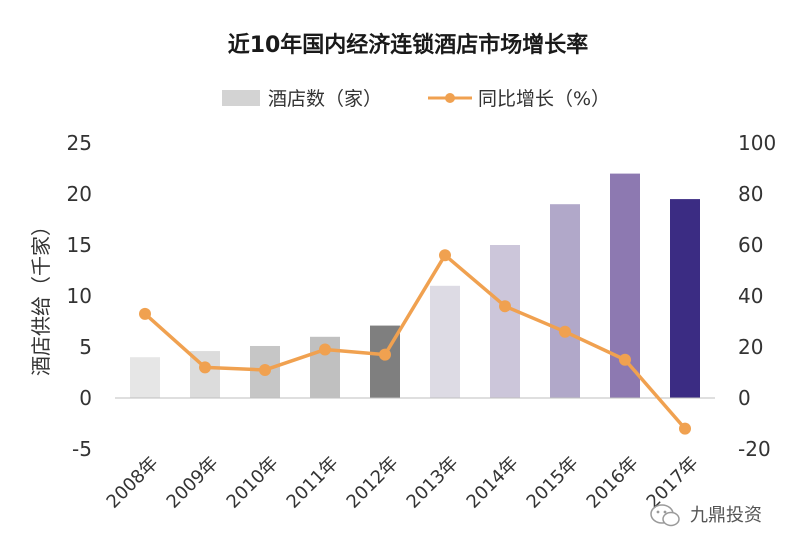 This screenshot has height=534, width=800. I want to click on right-axis-ticks: 100 80 60 40 20 0 -20, so click(757, 296).